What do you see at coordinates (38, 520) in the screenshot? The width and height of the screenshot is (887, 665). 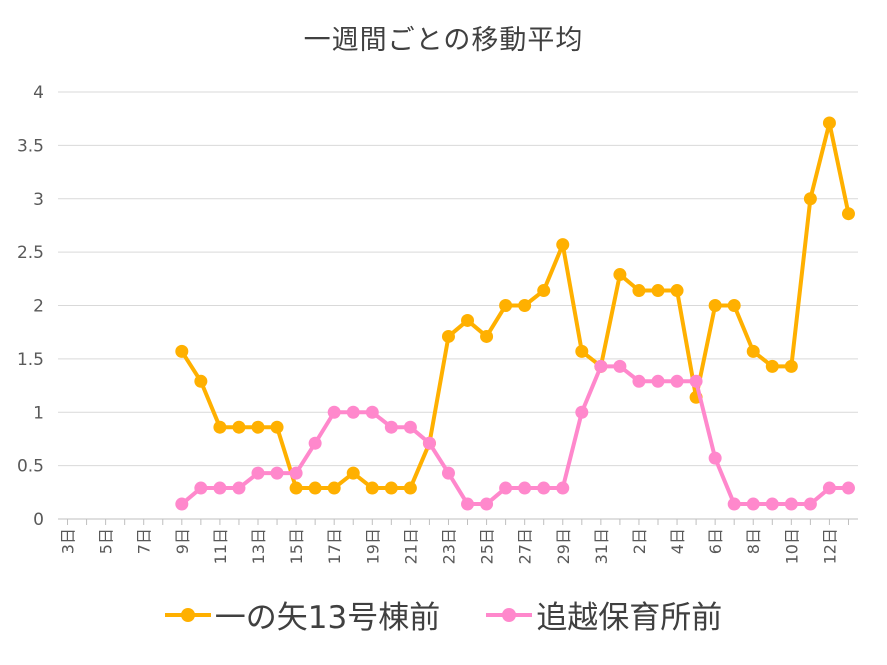 I see `y-tick-label: 0` at bounding box center [38, 520].